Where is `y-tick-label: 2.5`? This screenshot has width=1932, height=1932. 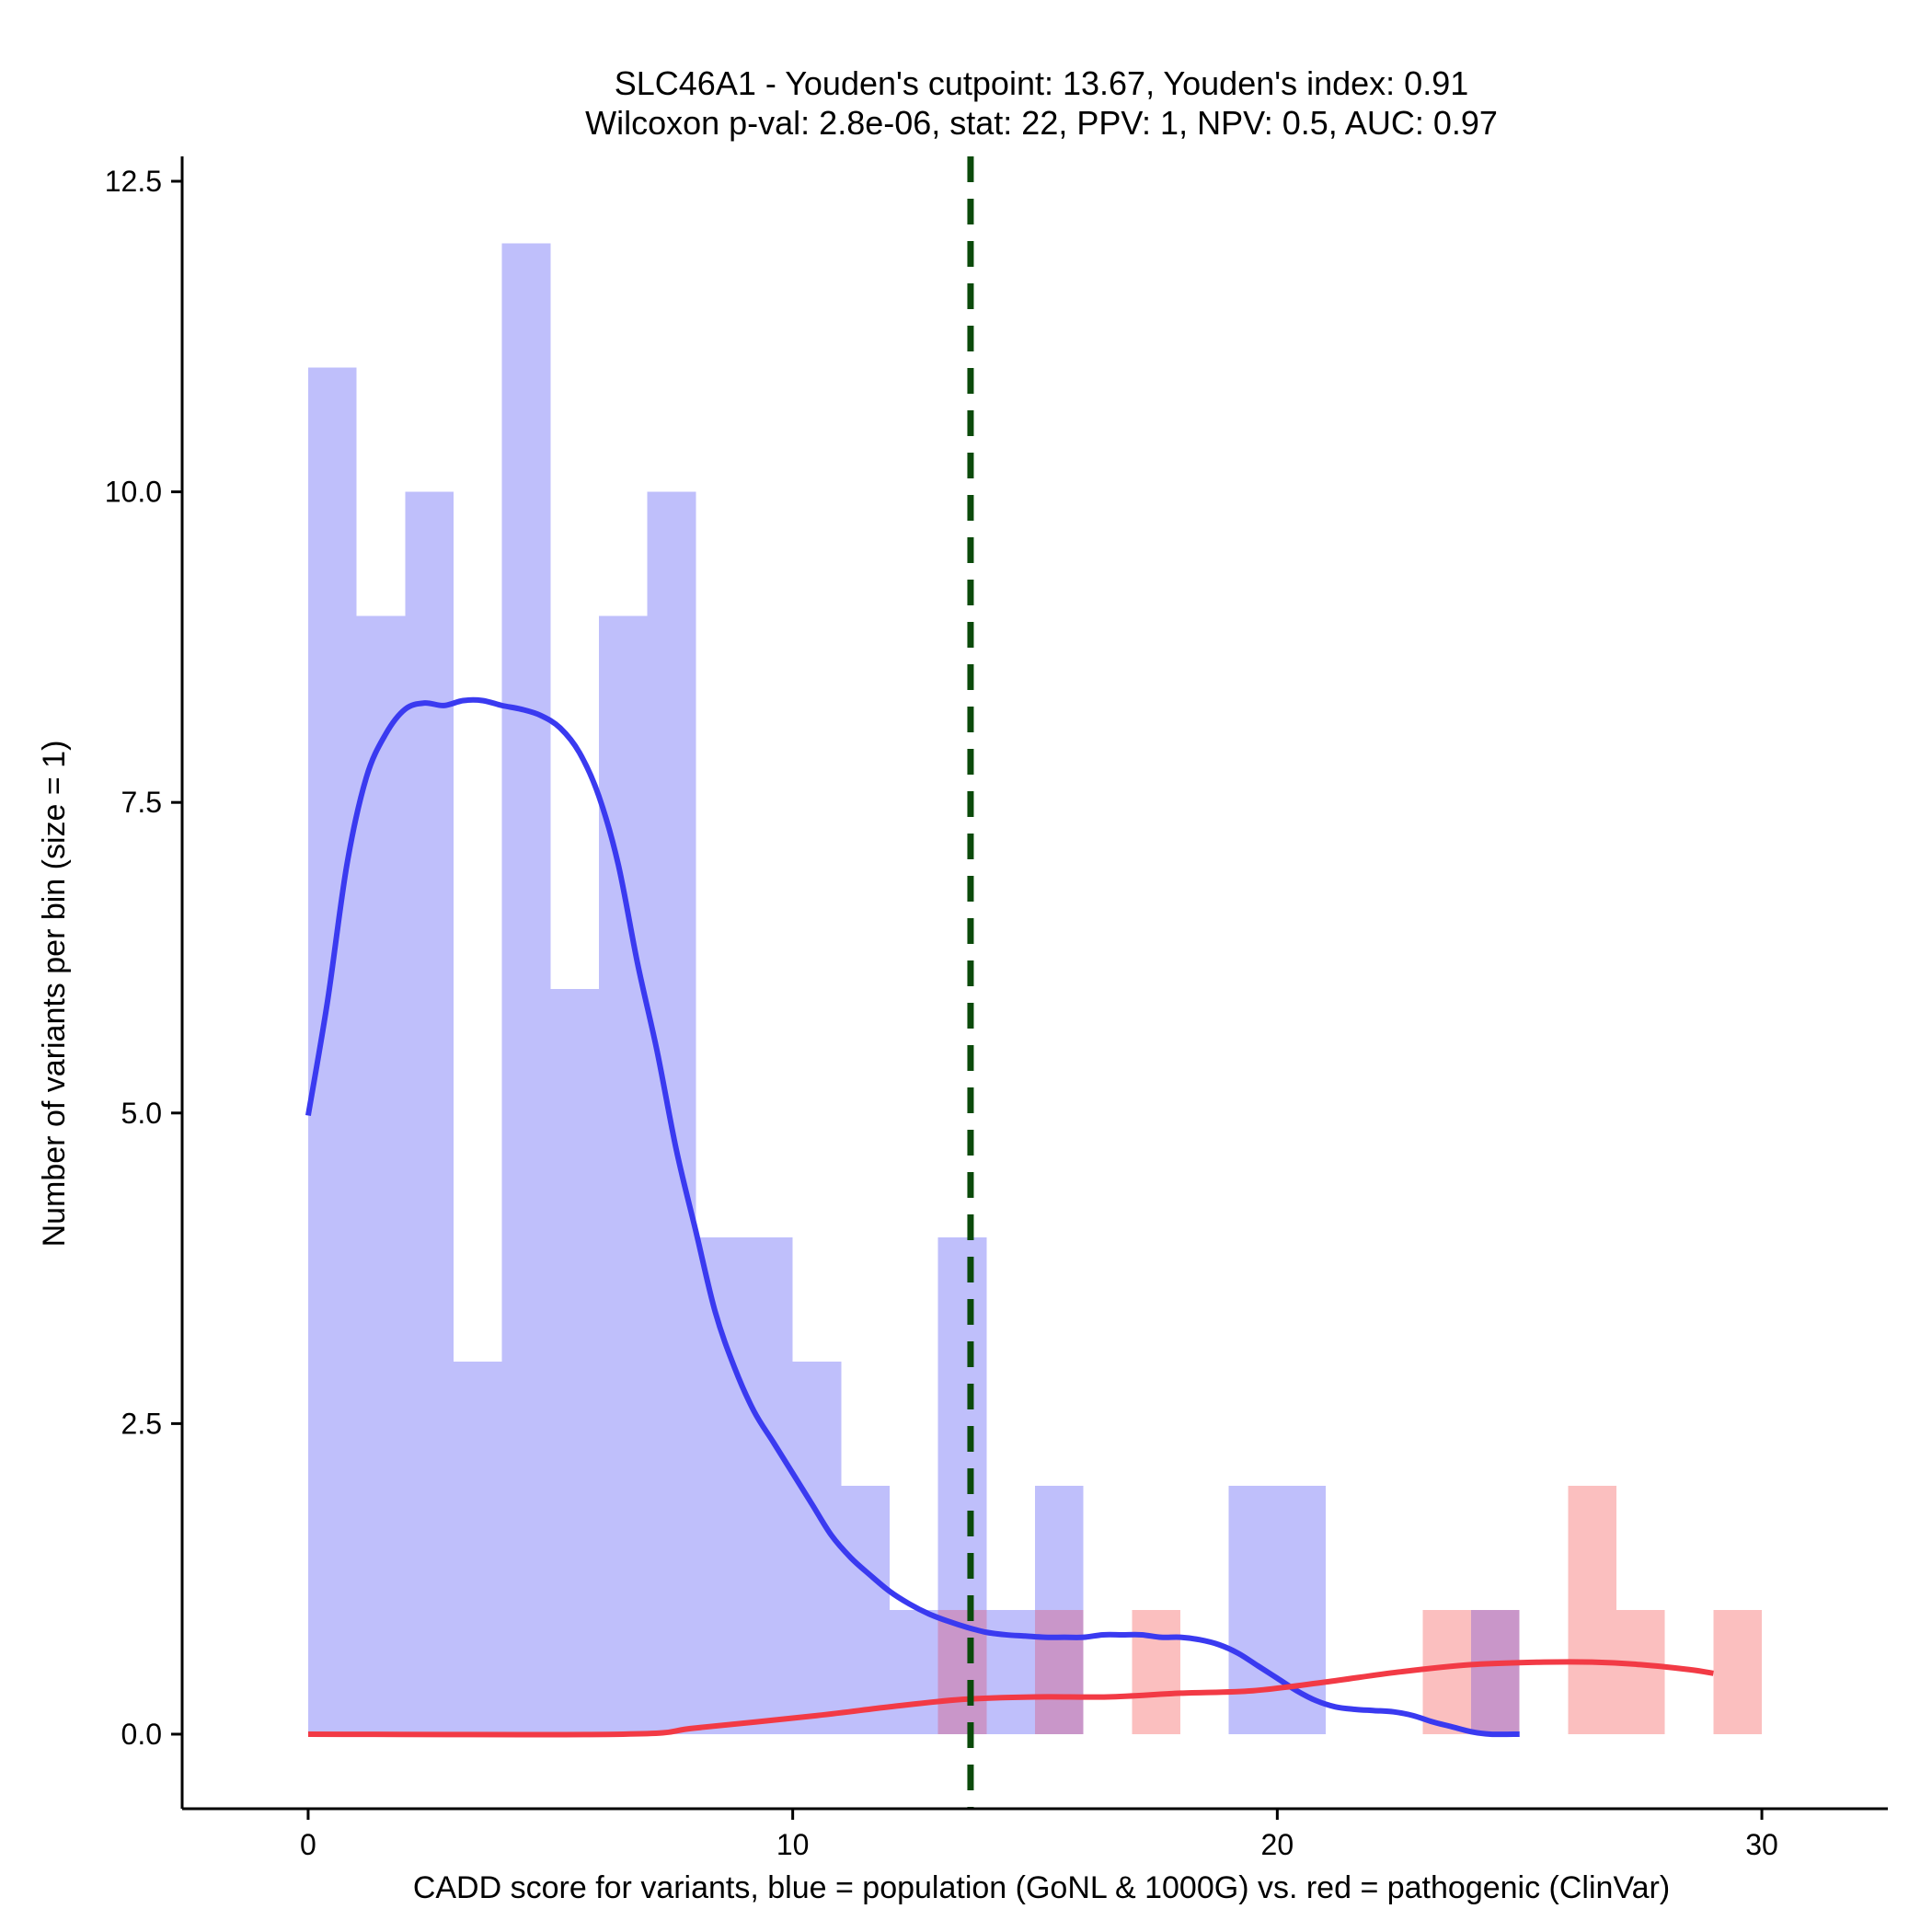 y-tick-label: 2.5 is located at coordinates (141, 1423).